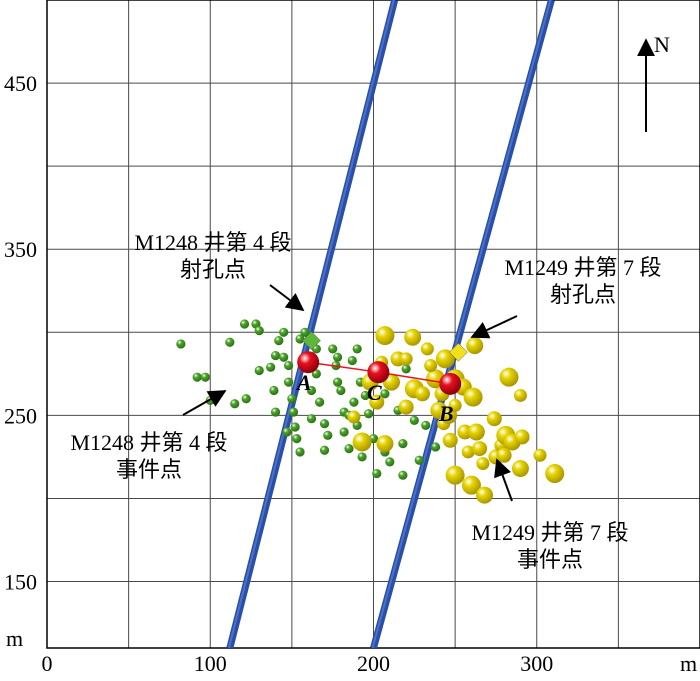 The height and width of the screenshot is (681, 700). I want to click on north-label: N, so click(662, 44).